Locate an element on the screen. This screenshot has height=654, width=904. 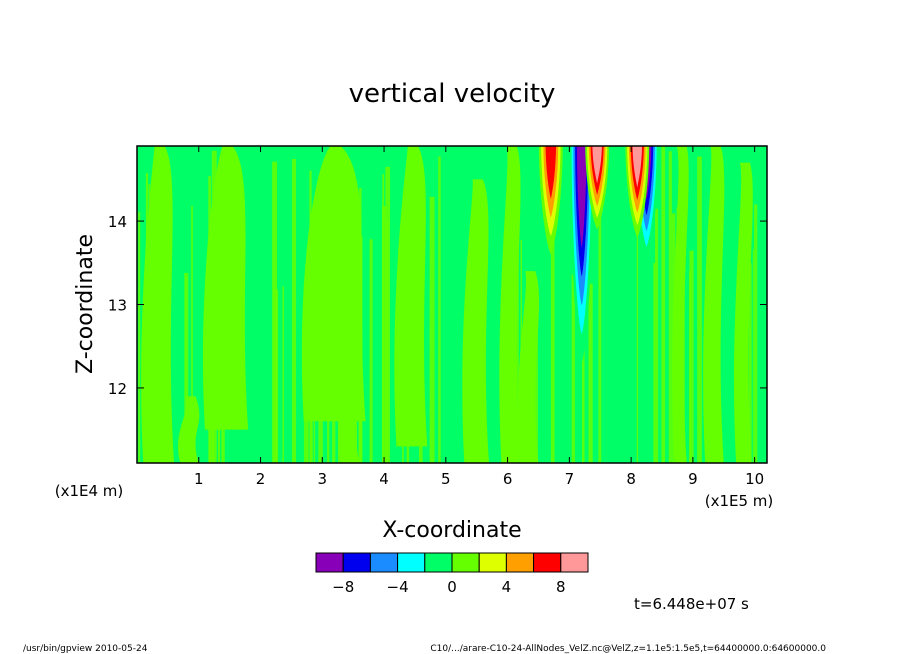
y-tick-label: 13 is located at coordinates (117, 306).